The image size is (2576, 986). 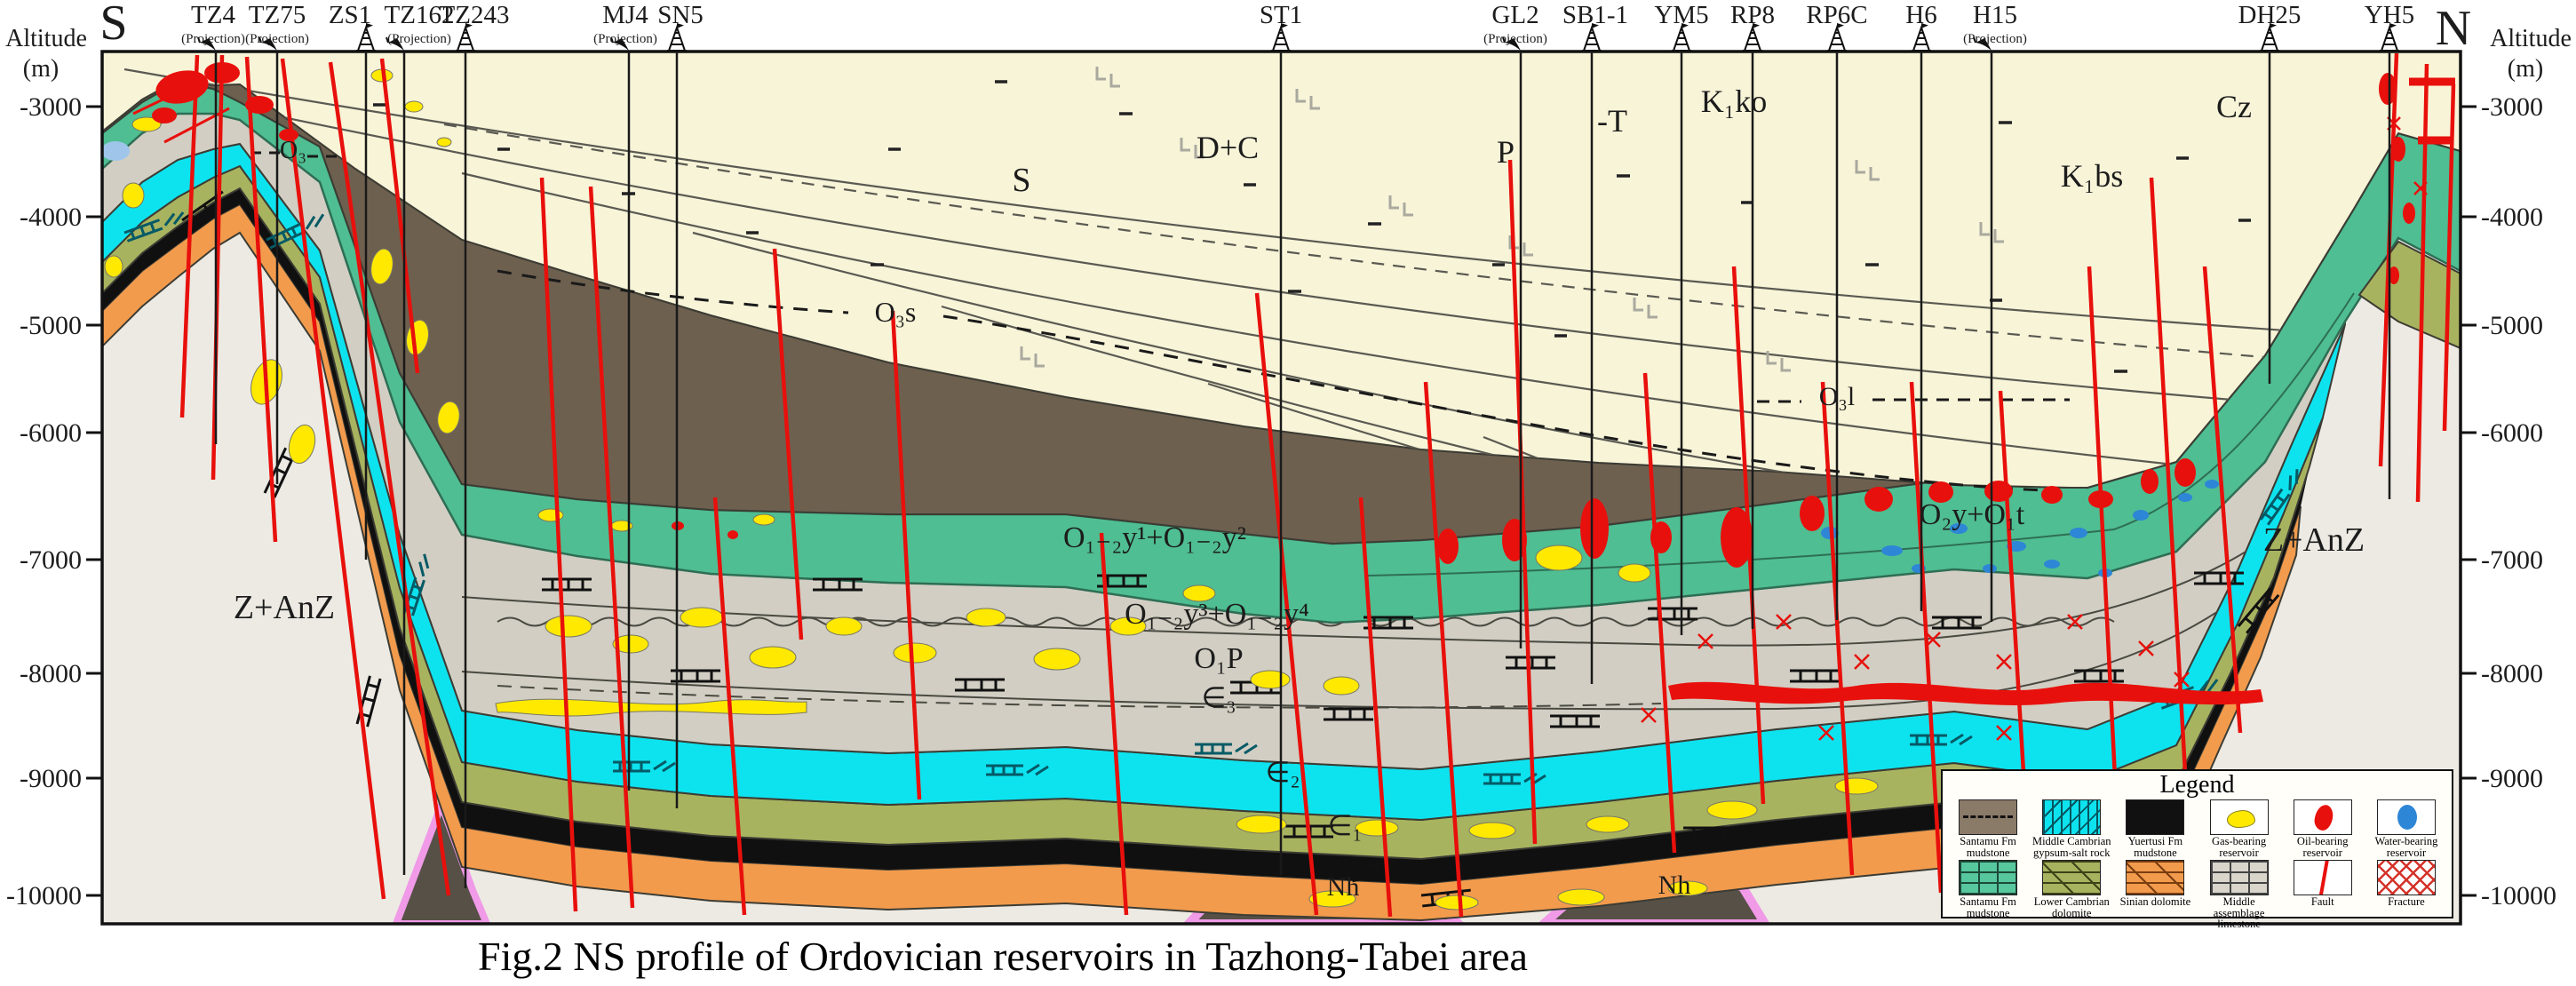 I want to click on layer-olive-sliver, so click(x=2409, y=295).